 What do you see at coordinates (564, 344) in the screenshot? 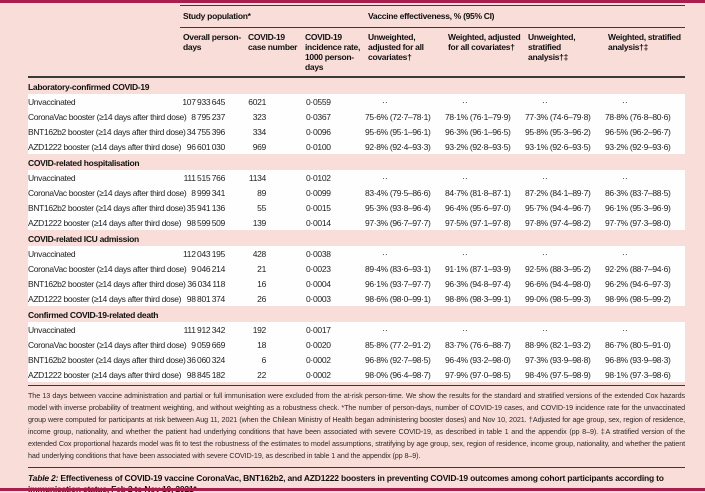
I see `cell: 88·9% (82·1–93·2)` at bounding box center [564, 344].